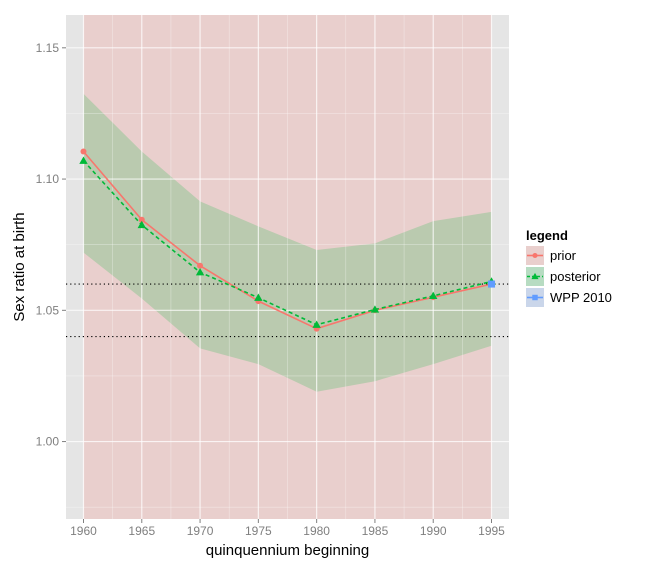  What do you see at coordinates (433, 531) in the screenshot?
I see `x-tick-label: 1990` at bounding box center [433, 531].